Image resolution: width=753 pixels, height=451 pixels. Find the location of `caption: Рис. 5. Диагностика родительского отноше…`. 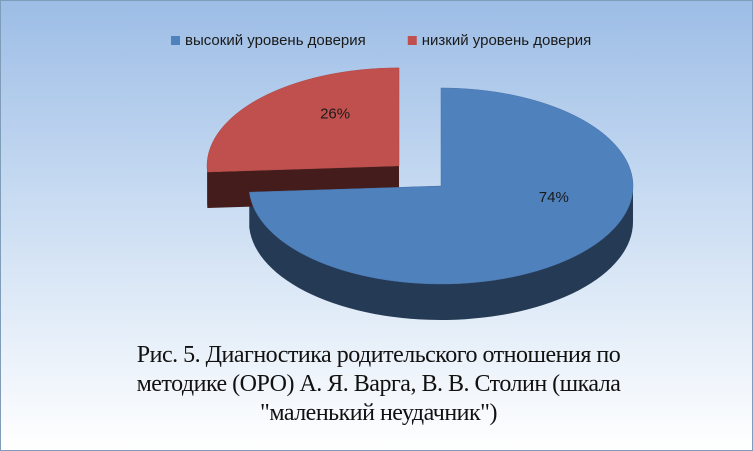

caption: Рис. 5. Диагностика родительского отноше… is located at coordinates (378, 384).